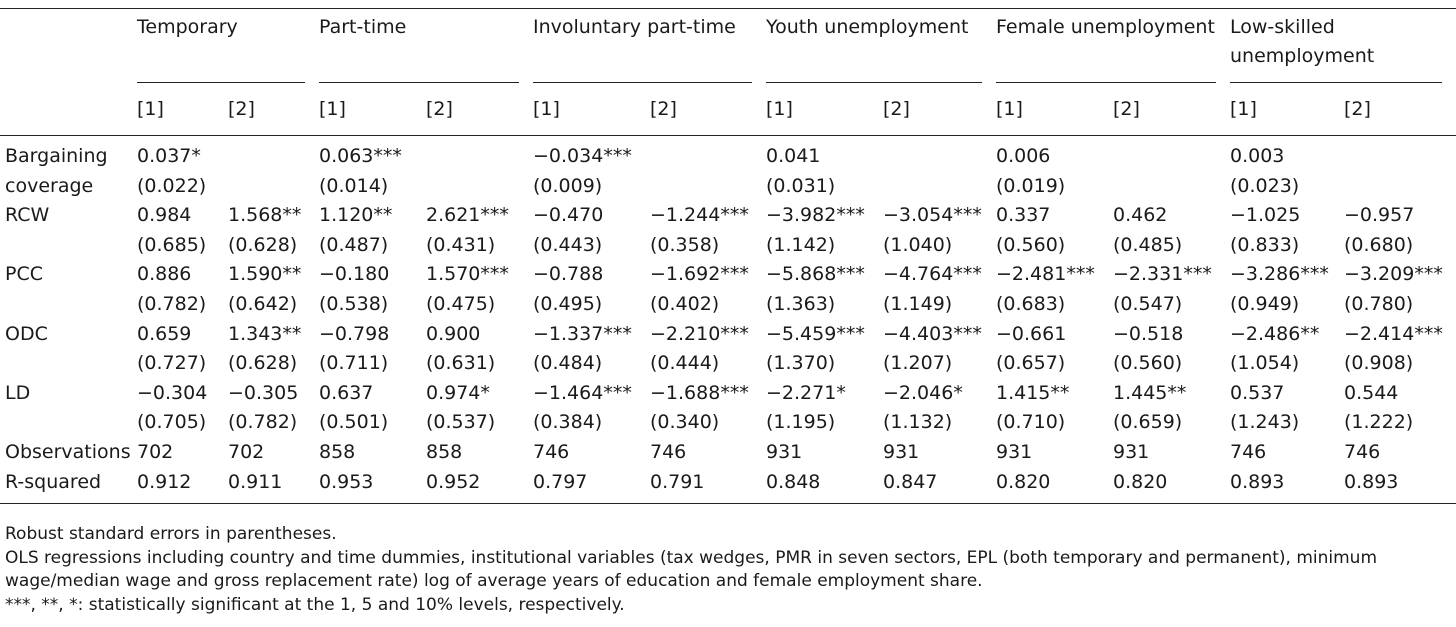 Image resolution: width=1456 pixels, height=627 pixels. I want to click on table-cell: (0.402), so click(685, 303).